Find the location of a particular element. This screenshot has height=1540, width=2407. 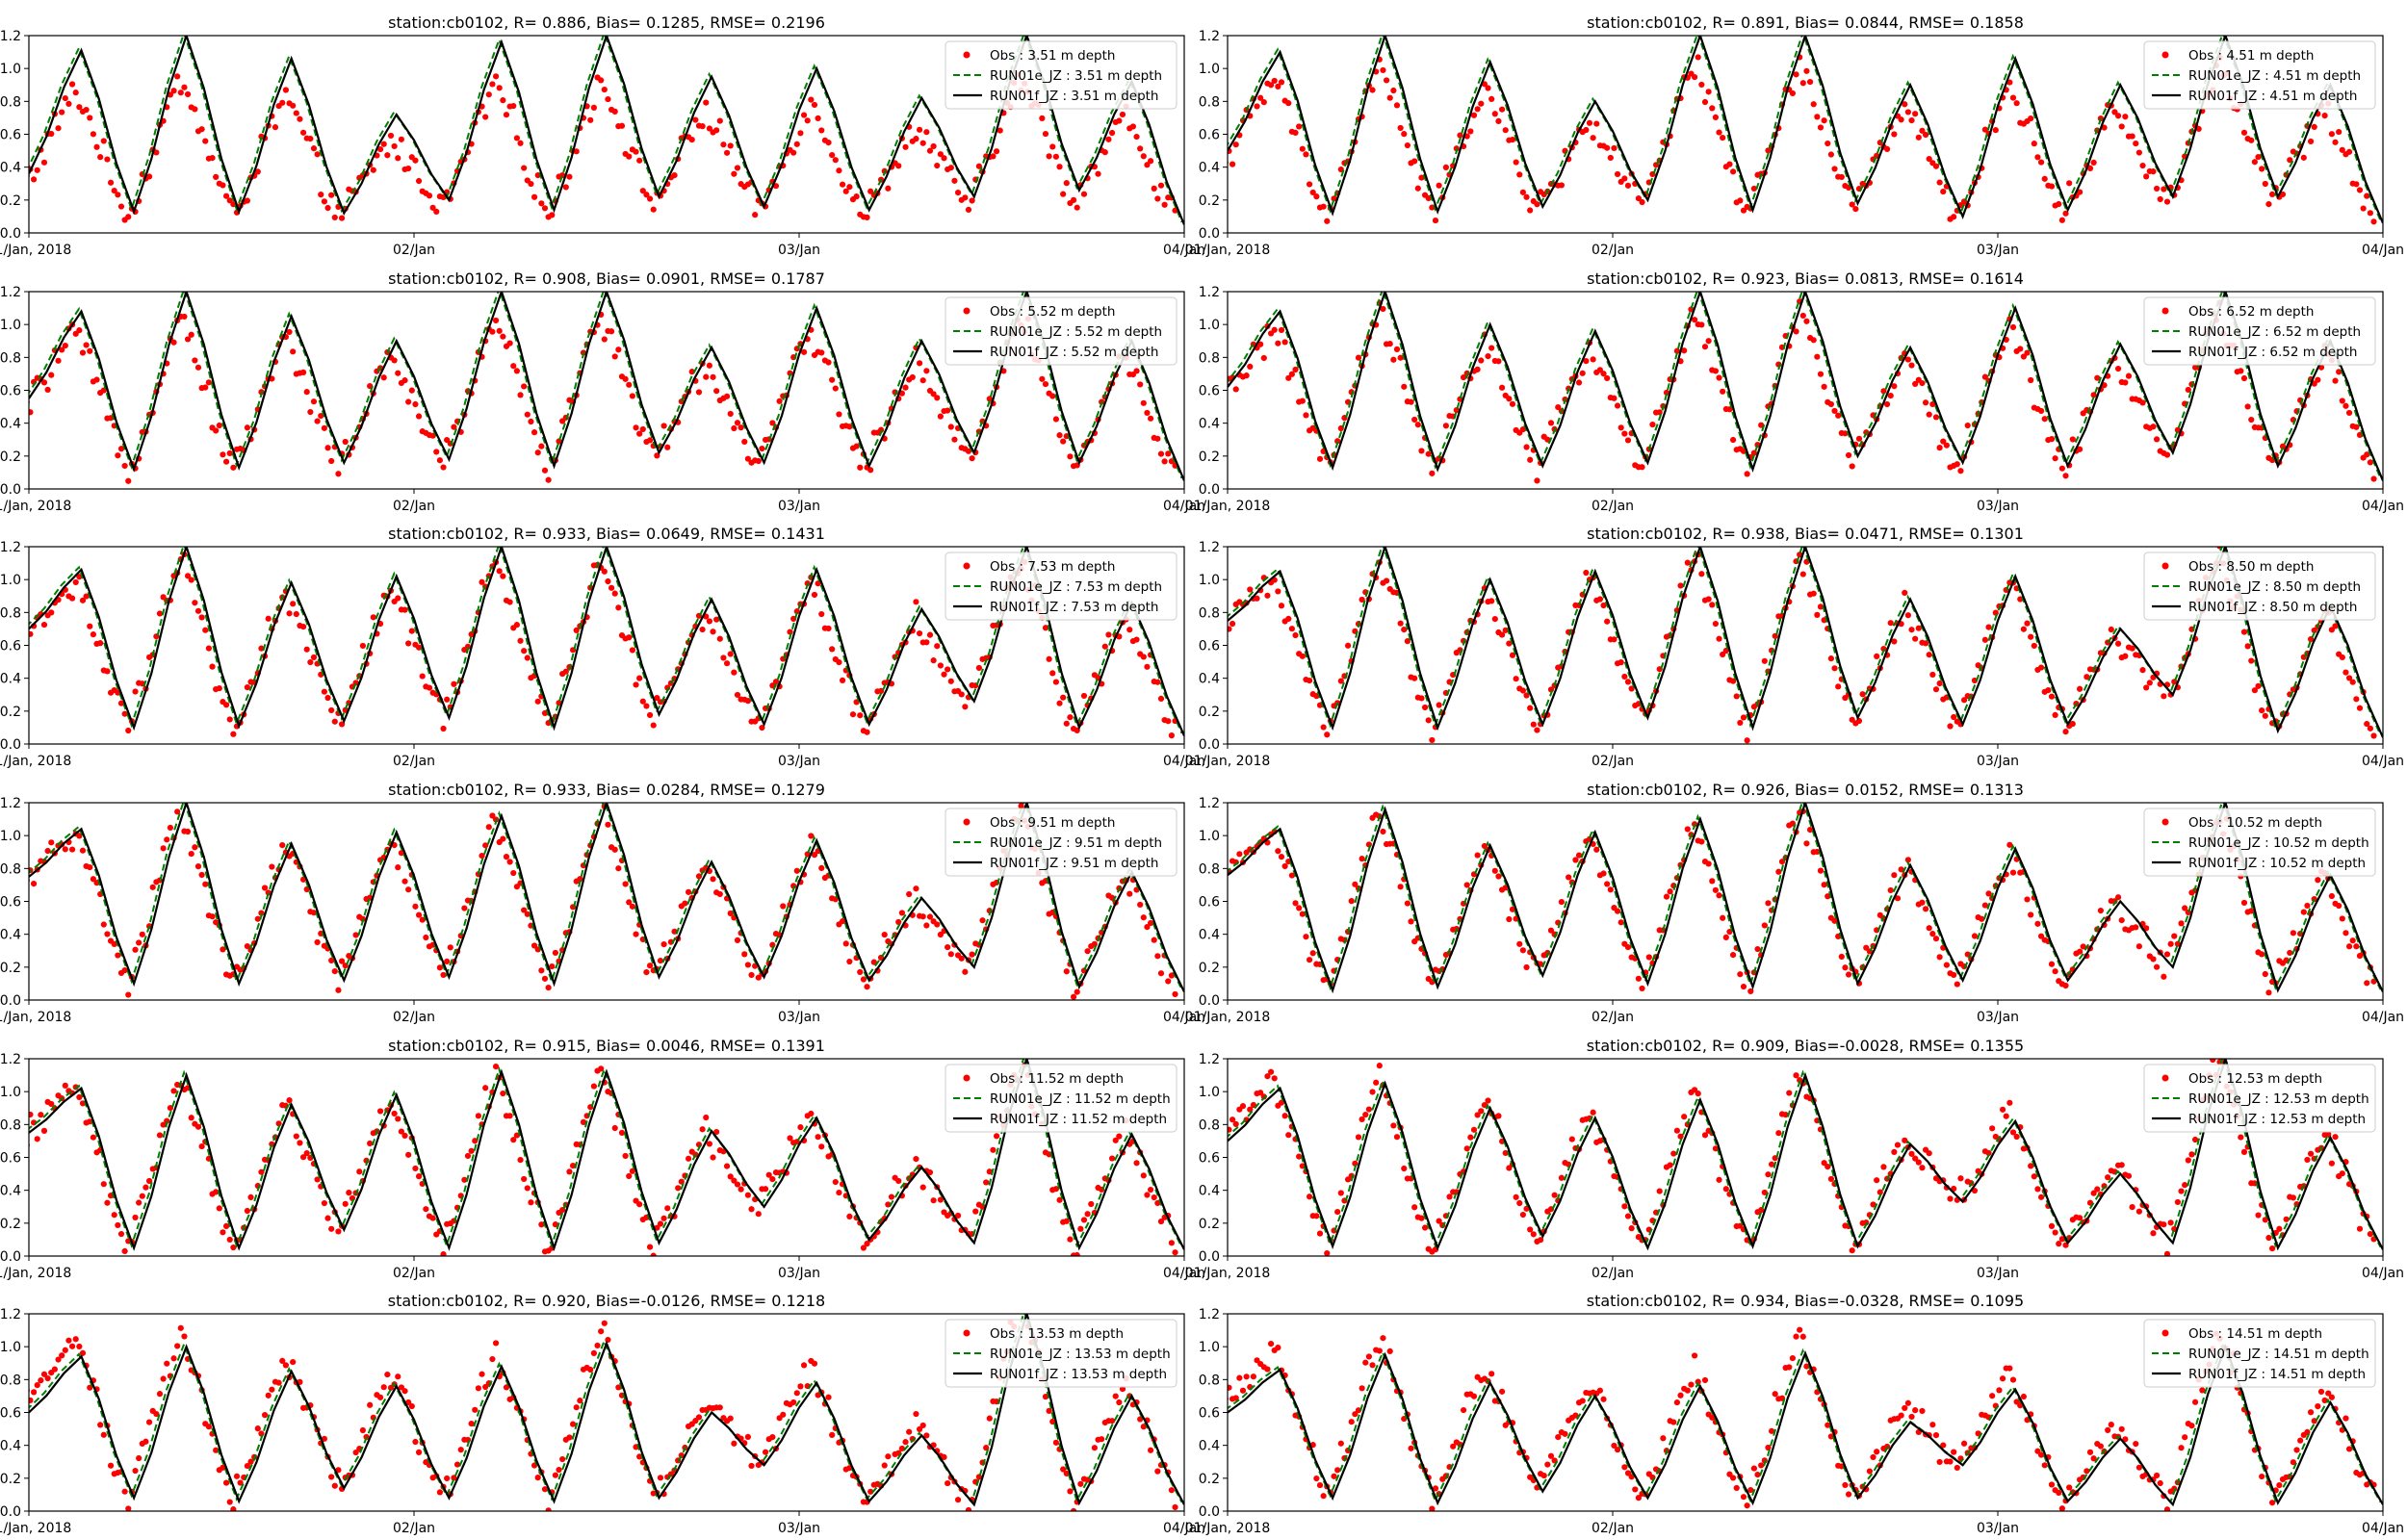

run01f-line is located at coordinates (606, 386).